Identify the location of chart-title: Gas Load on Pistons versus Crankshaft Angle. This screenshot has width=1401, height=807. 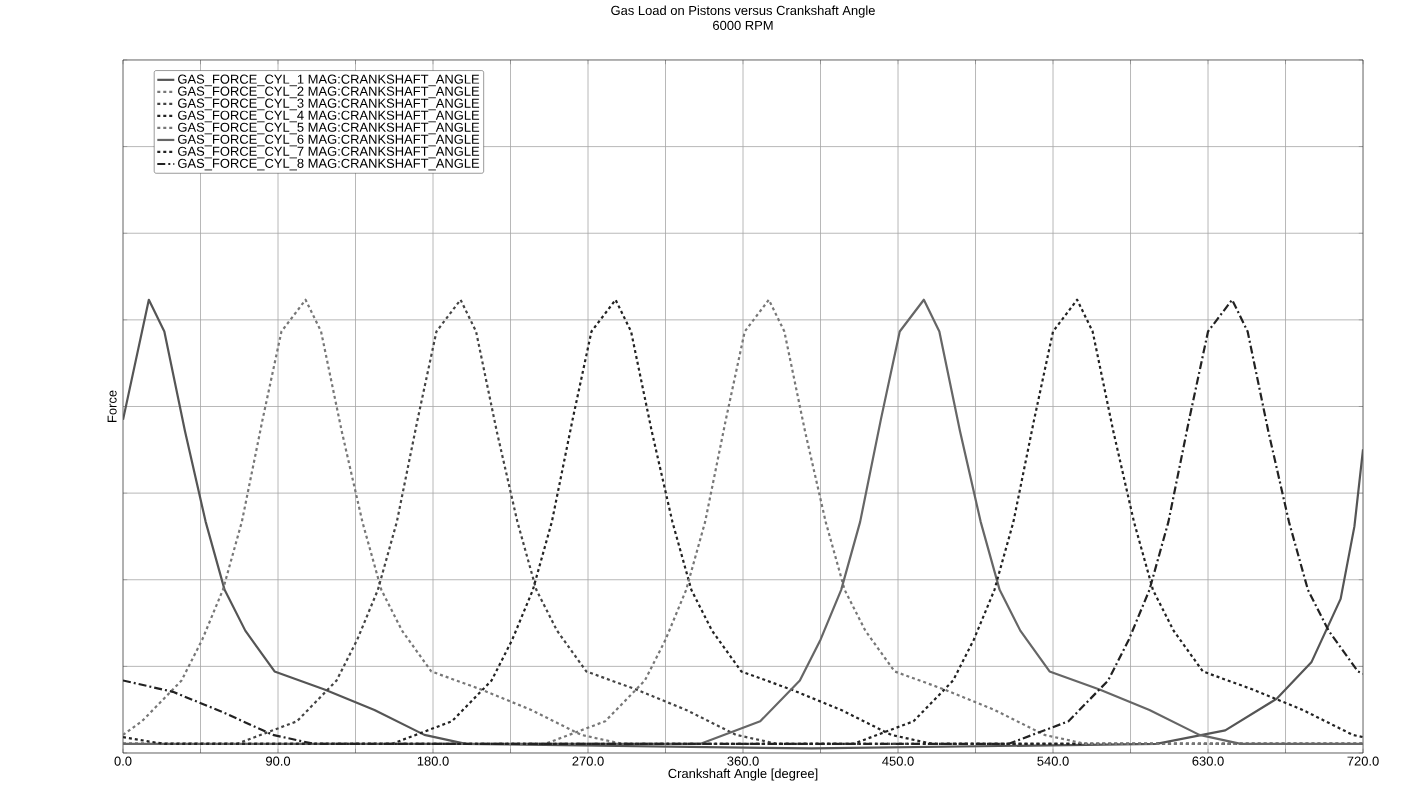
(743, 11).